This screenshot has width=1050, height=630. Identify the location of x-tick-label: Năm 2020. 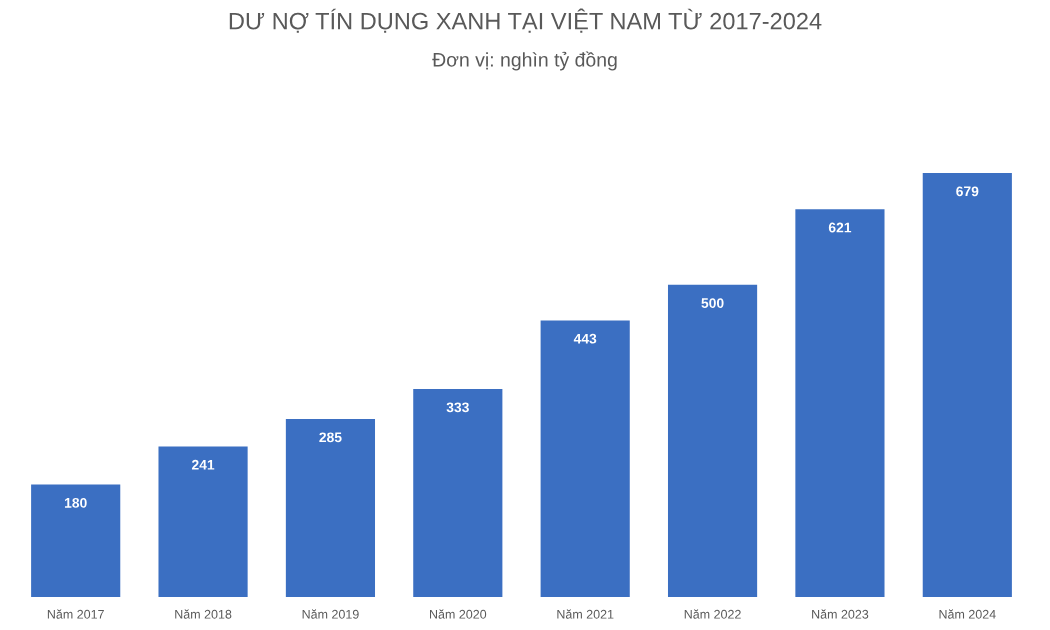
(458, 614).